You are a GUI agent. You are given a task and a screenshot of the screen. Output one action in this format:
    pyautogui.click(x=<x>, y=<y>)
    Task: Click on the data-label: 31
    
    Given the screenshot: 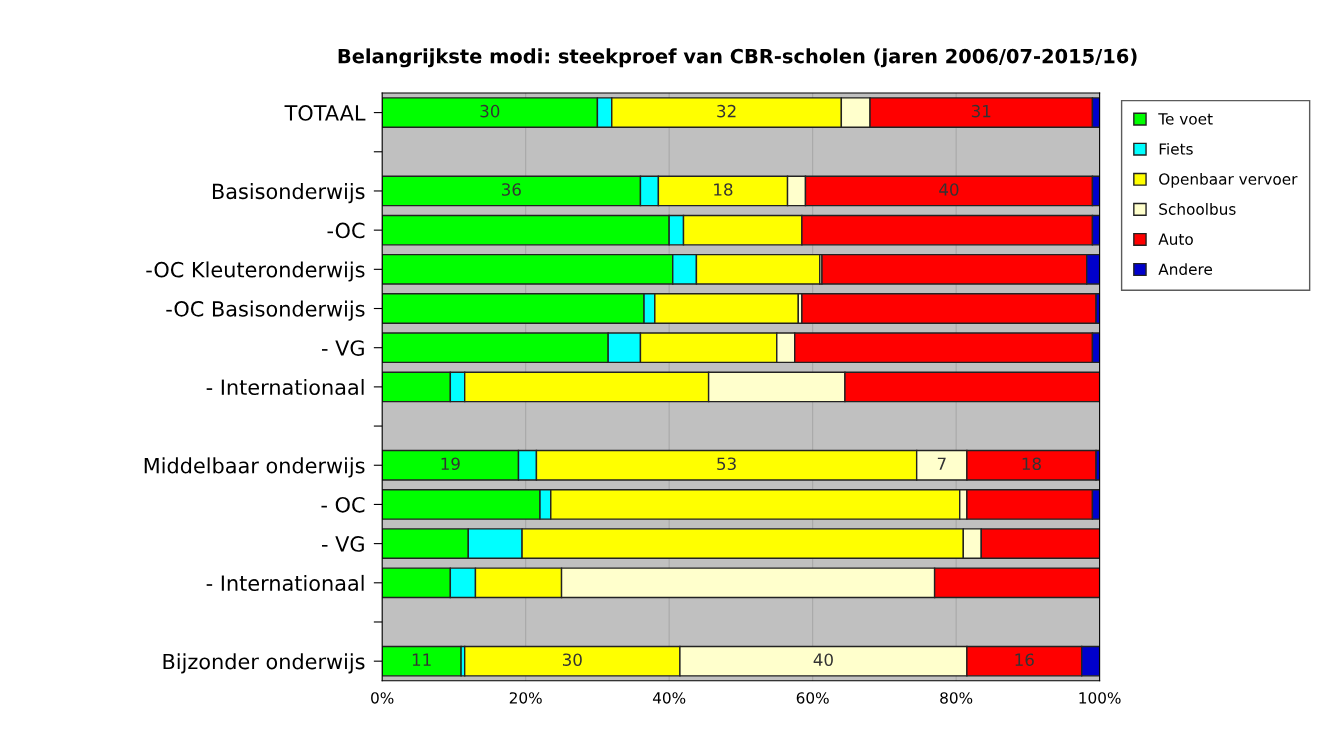 What is the action you would take?
    pyautogui.click(x=981, y=111)
    